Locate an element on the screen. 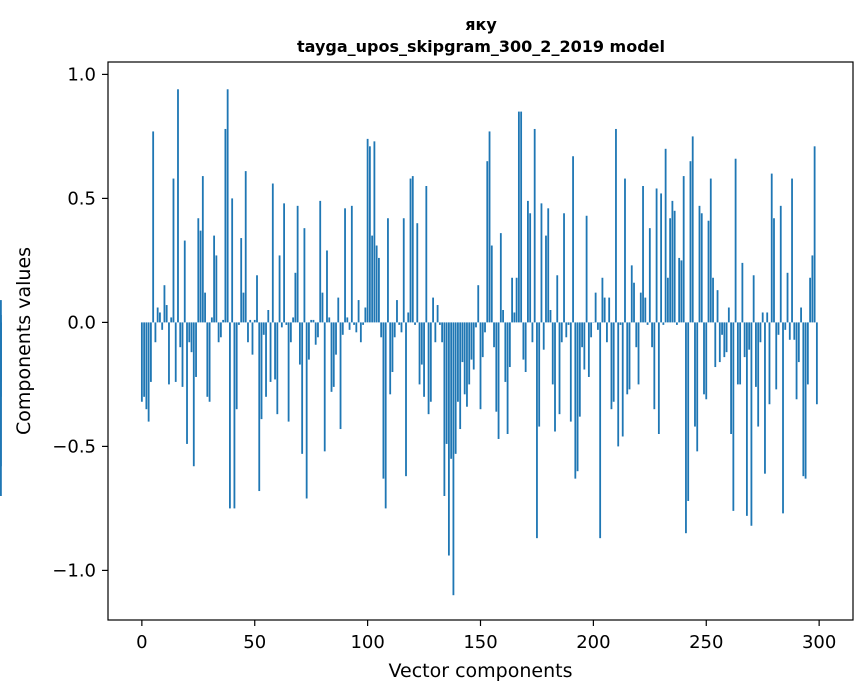 This screenshot has width=867, height=696. y-axis: −1.0 −0.5 0.0 0.5 1.0 is located at coordinates (80, 322).